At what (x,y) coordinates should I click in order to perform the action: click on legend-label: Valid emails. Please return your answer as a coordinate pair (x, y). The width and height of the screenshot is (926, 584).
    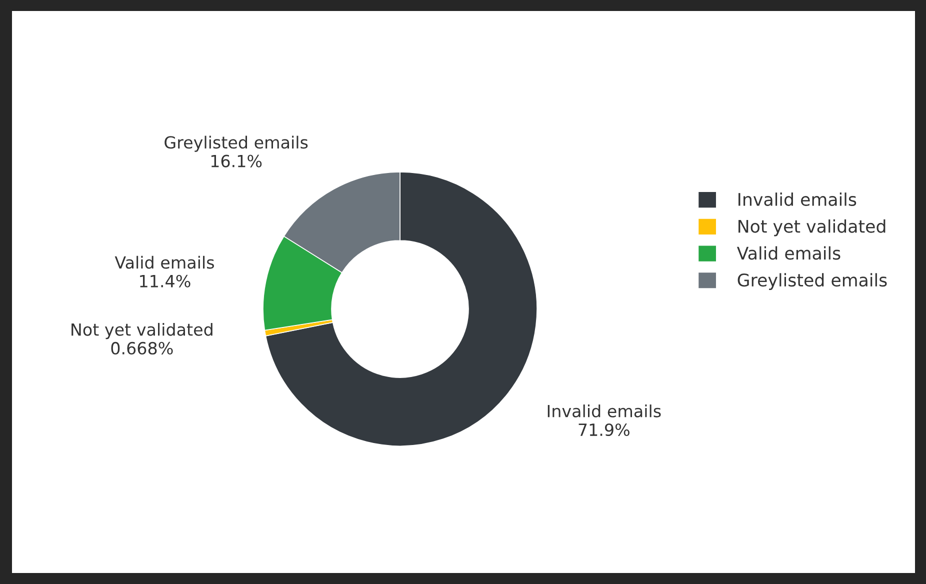
    Looking at the image, I should click on (788, 253).